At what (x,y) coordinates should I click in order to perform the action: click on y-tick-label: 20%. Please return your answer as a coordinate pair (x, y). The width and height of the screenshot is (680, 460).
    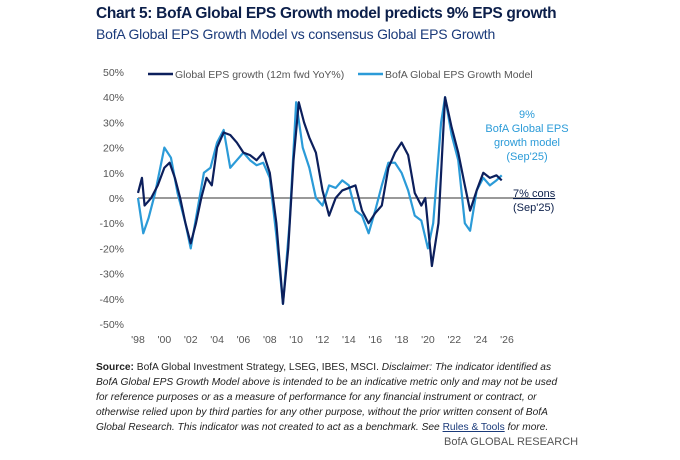
    Looking at the image, I should click on (113, 149).